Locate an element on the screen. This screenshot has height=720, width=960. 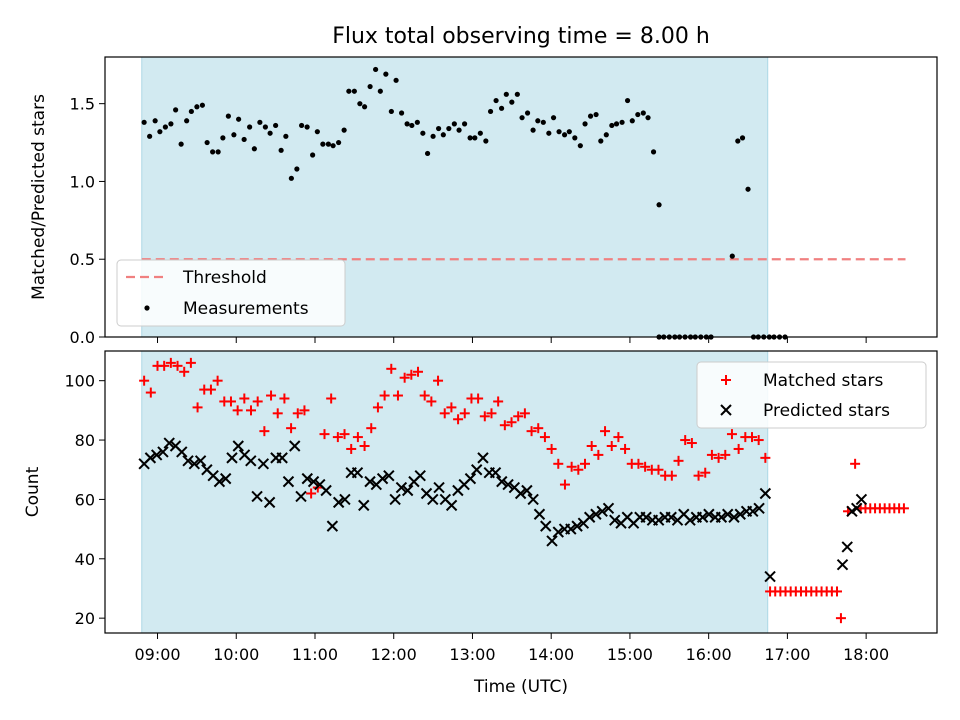
x-tick-label: 18:00 is located at coordinates (866, 654).